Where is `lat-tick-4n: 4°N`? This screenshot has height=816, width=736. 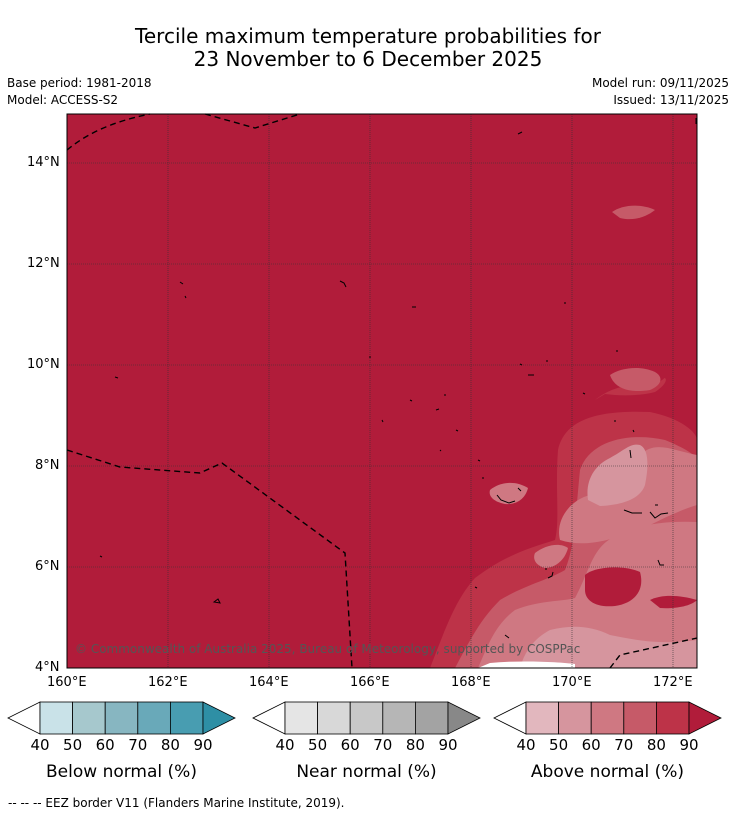
lat-tick-4n: 4°N is located at coordinates (47, 667).